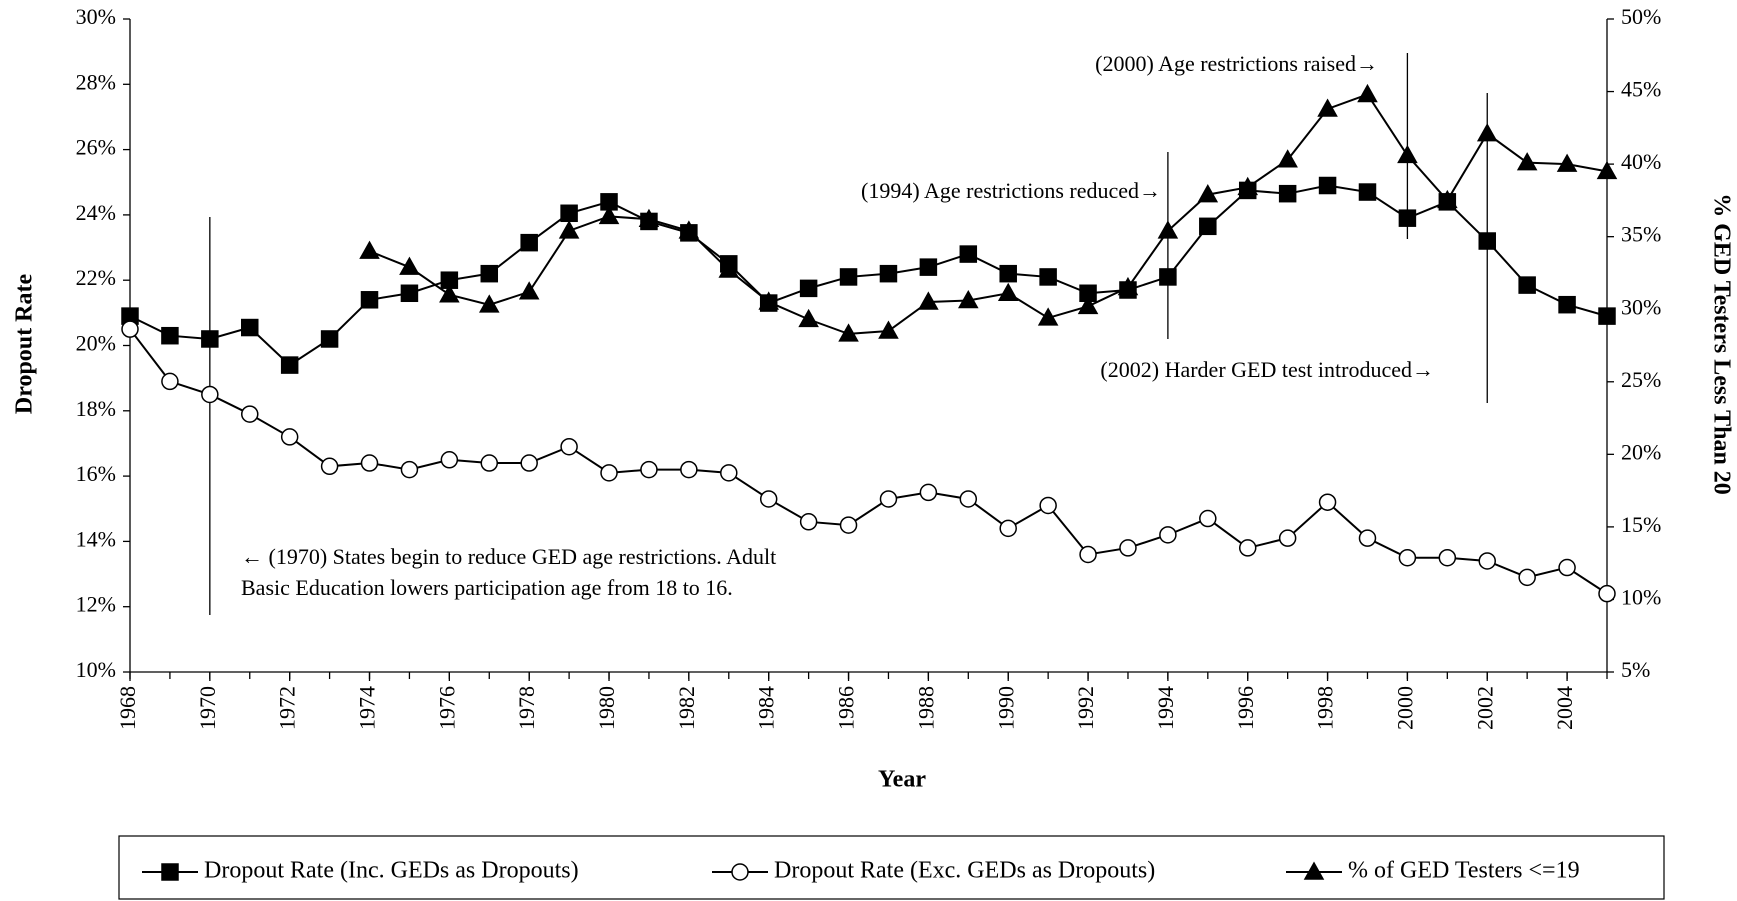 The width and height of the screenshot is (1737, 901). I want to click on y2-tick-label: 20%, so click(1641, 451).